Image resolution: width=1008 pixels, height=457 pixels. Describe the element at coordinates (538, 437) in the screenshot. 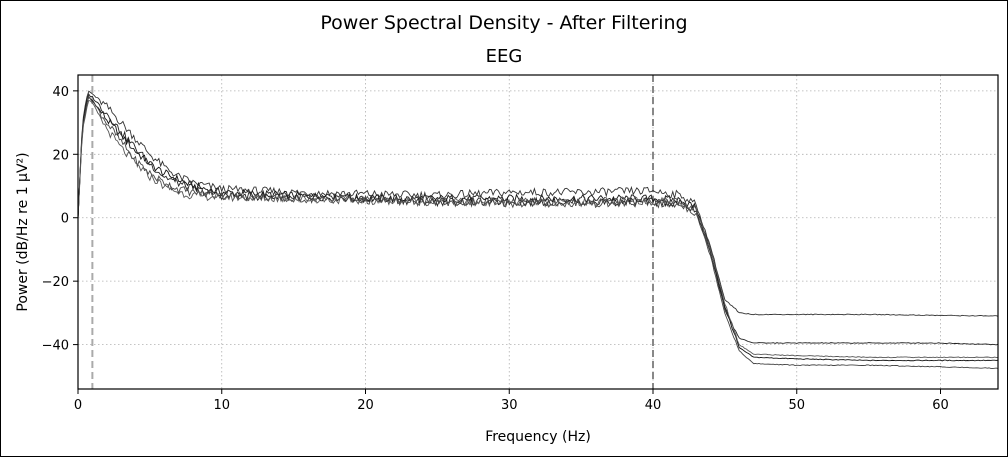

I see `x-axis-label: Frequency (Hz)` at that location.